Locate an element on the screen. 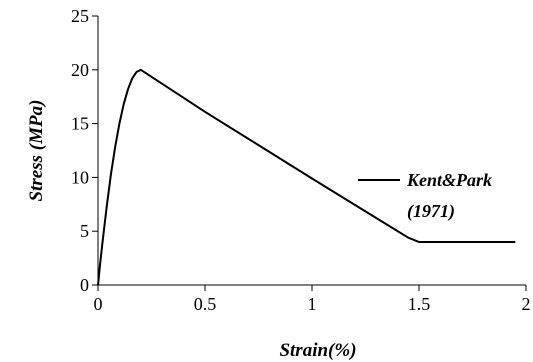  y-tick-label: 20 is located at coordinates (80, 70).